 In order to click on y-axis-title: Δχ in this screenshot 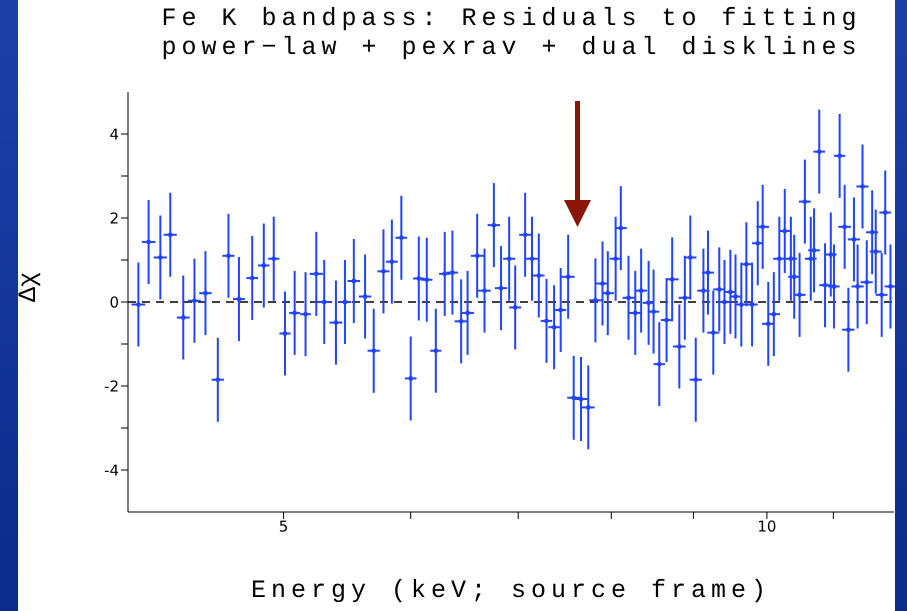, I will do `click(28, 287)`.